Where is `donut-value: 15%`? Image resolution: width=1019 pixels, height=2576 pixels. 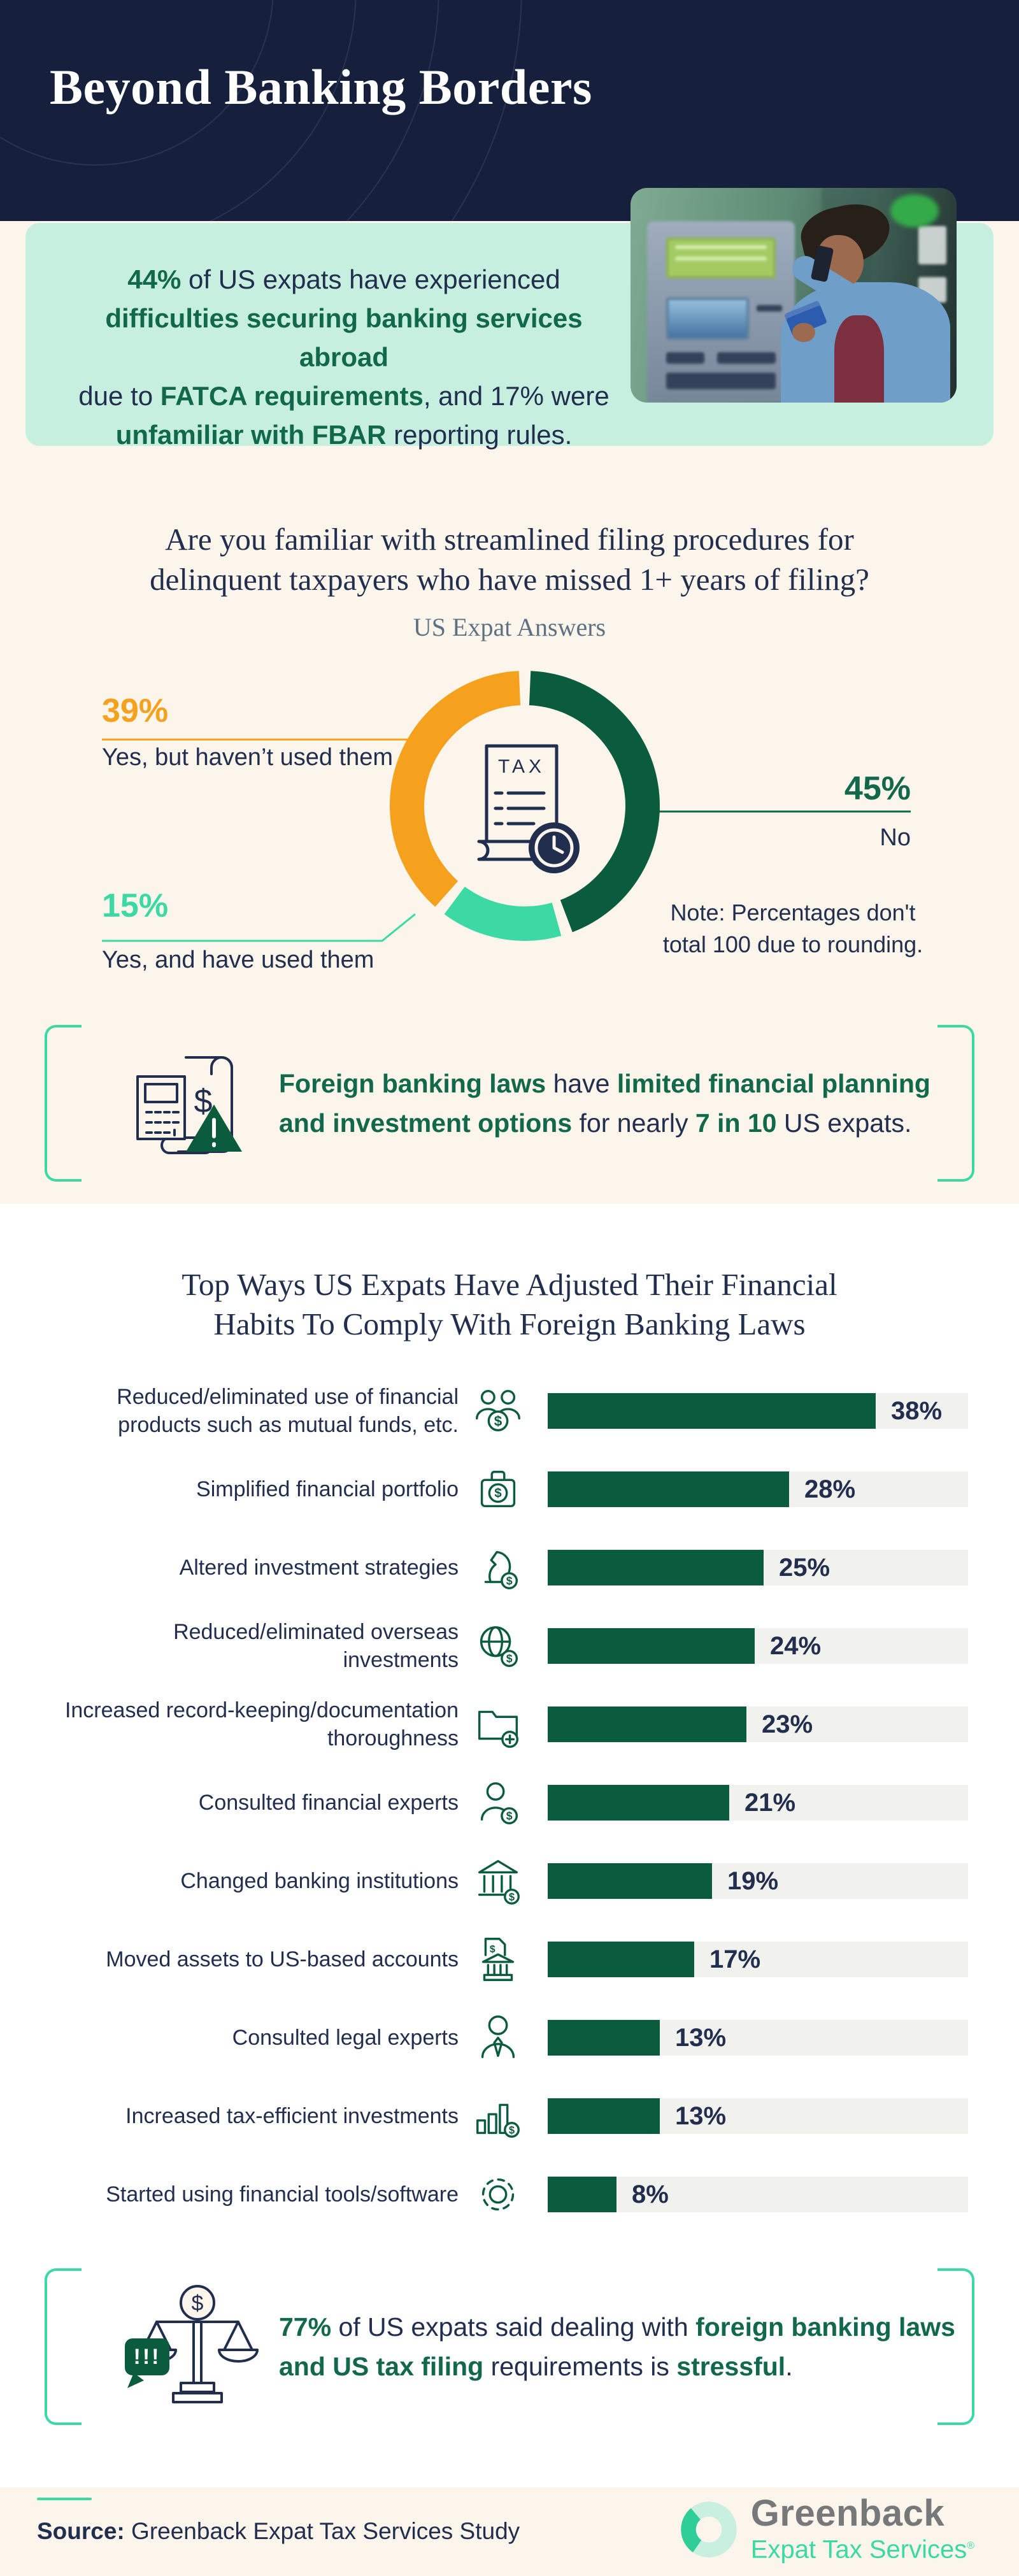 donut-value: 15% is located at coordinates (135, 906).